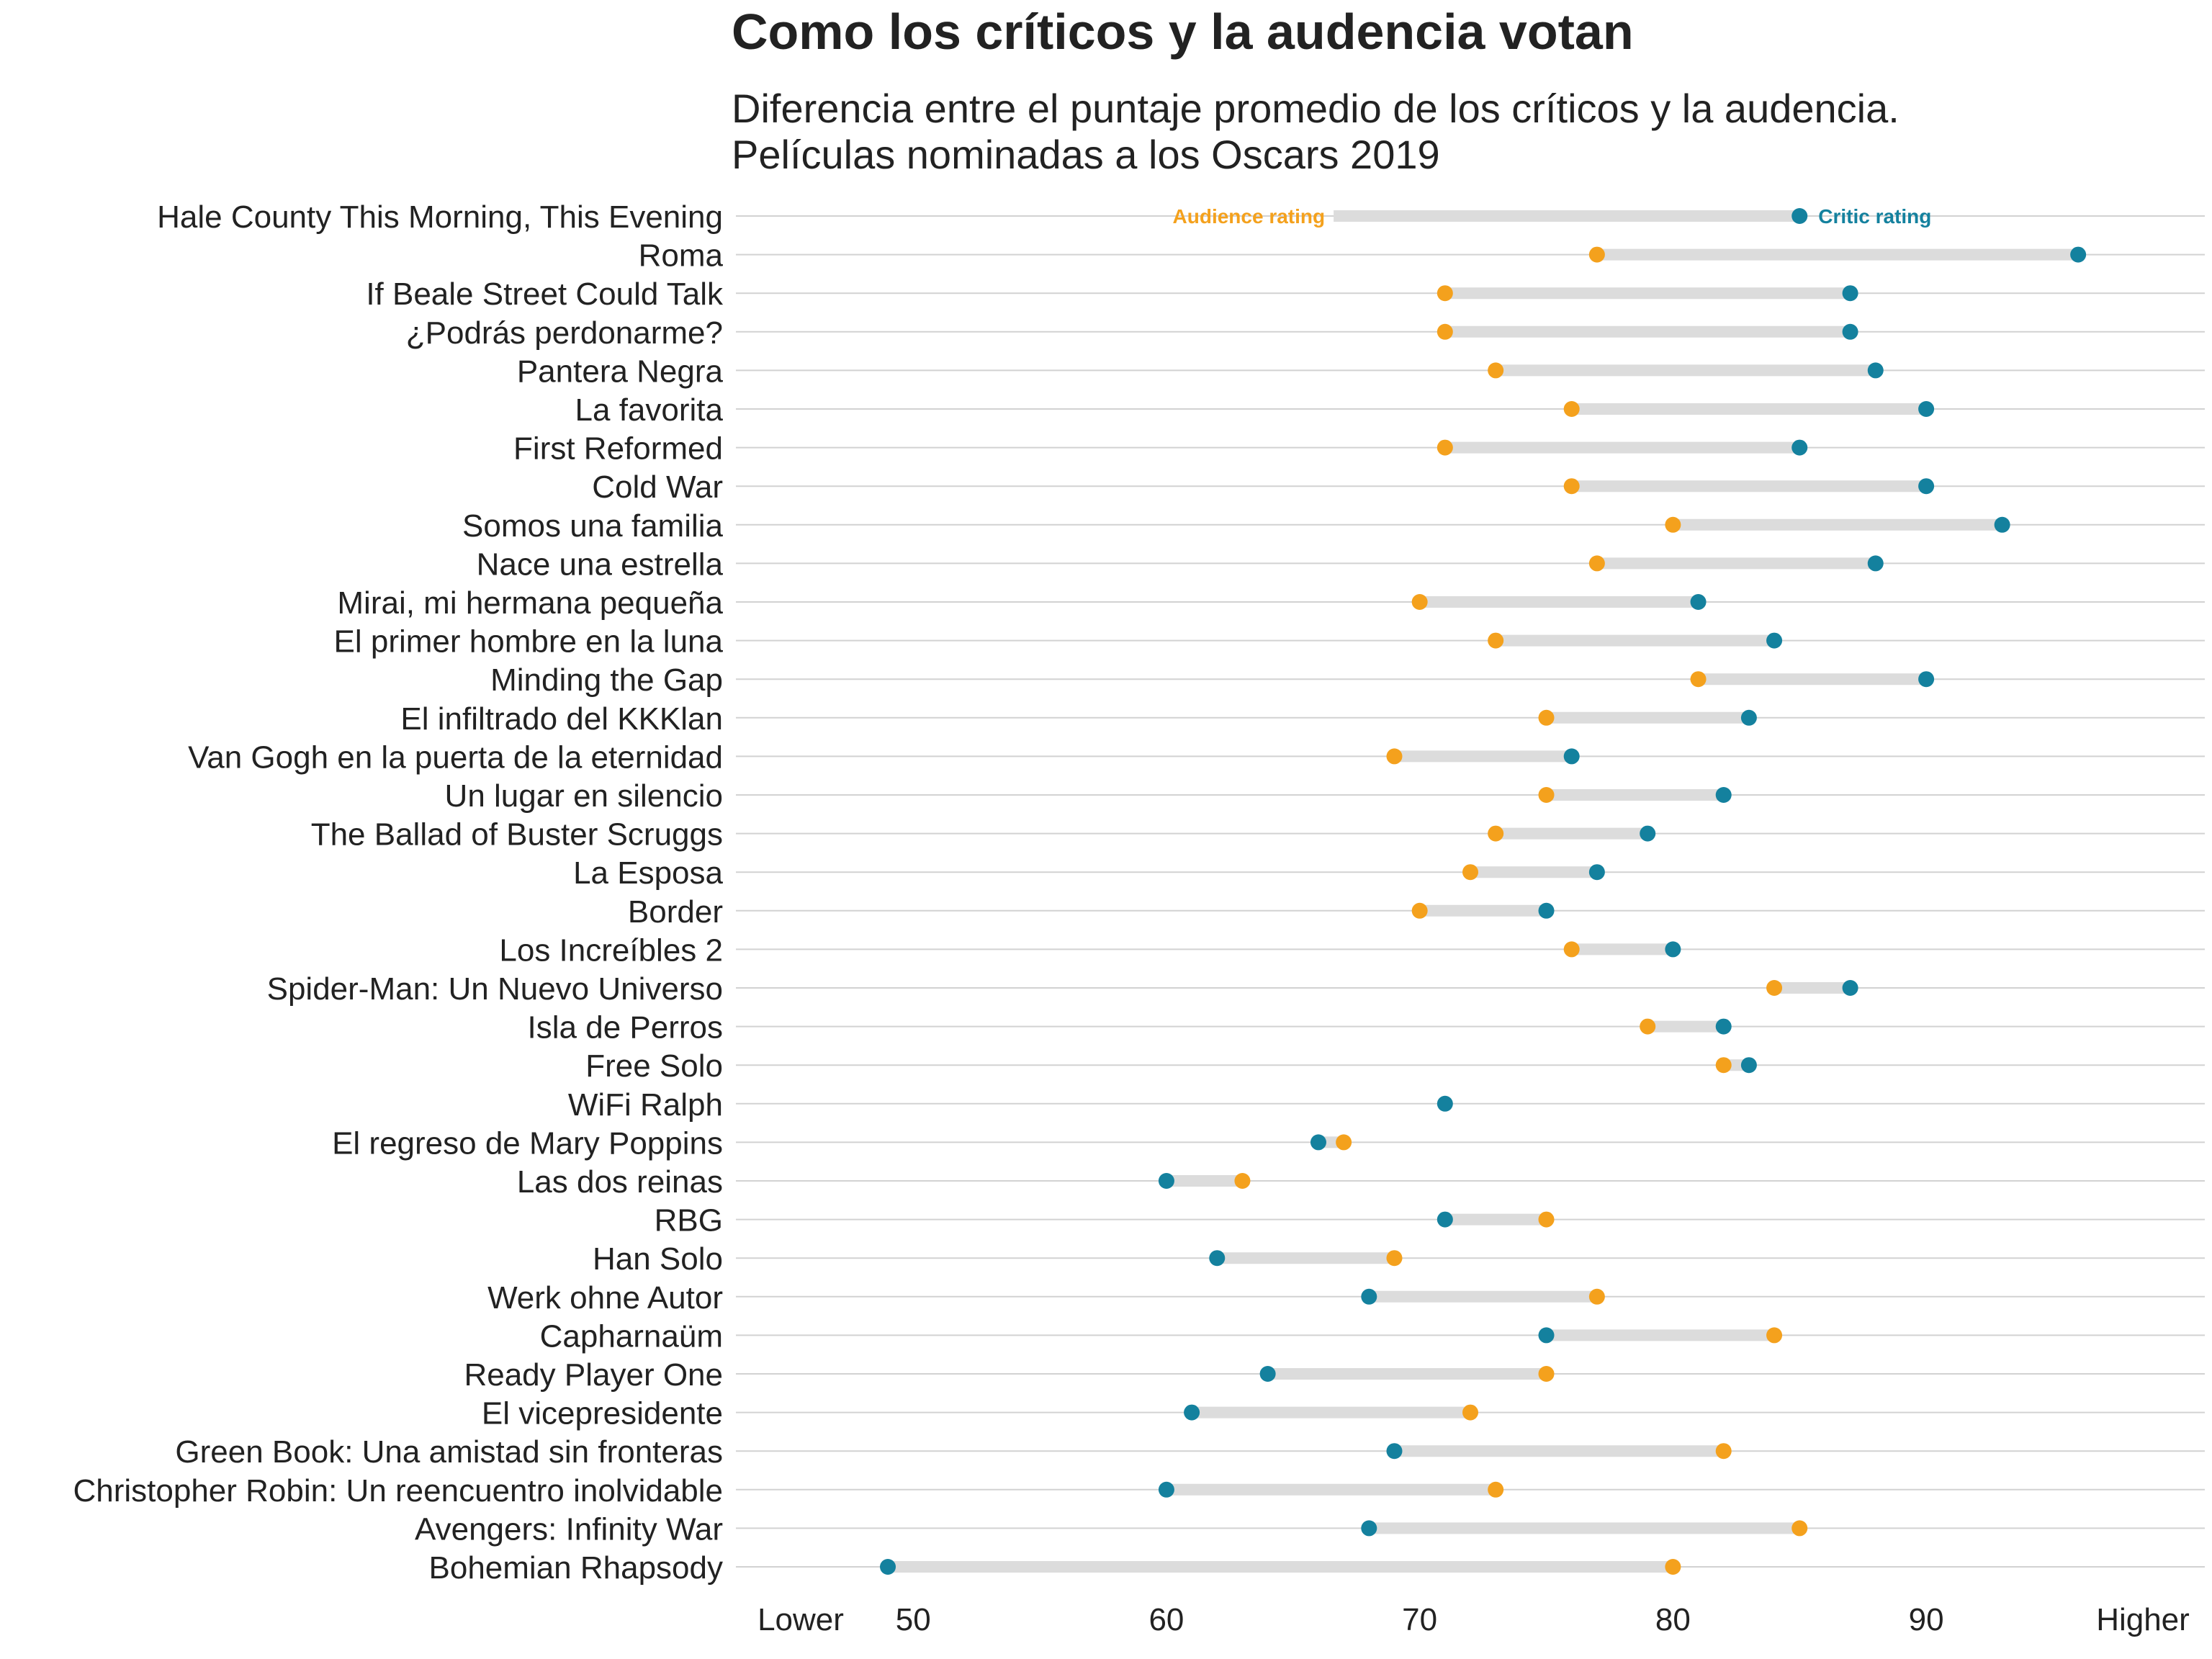 The height and width of the screenshot is (1659, 2212). Describe the element at coordinates (1249, 217) in the screenshot. I see `audience-rating-annotation: Audience rating` at that location.